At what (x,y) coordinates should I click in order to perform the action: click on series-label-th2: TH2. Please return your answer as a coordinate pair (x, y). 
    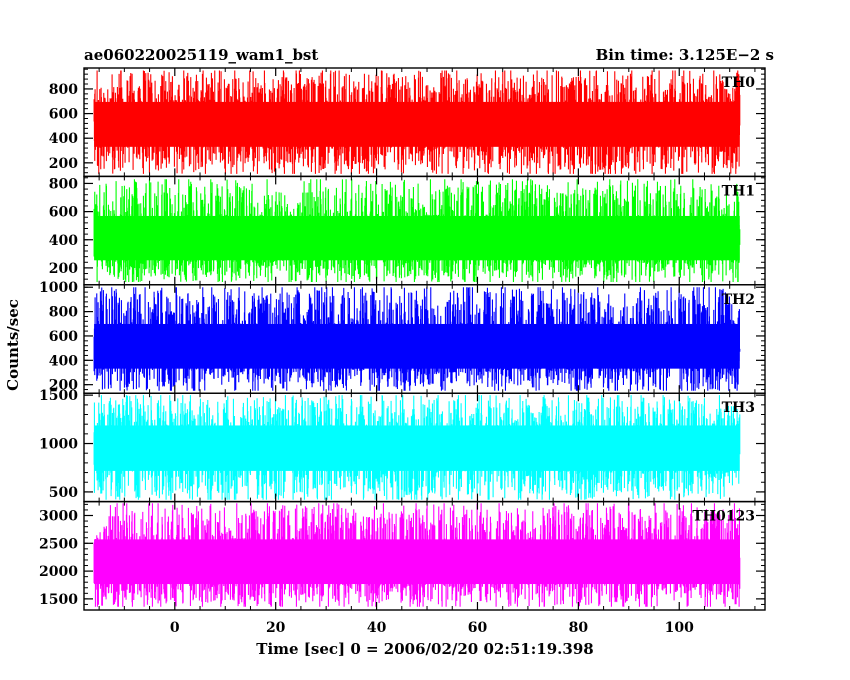
    Looking at the image, I should click on (738, 300).